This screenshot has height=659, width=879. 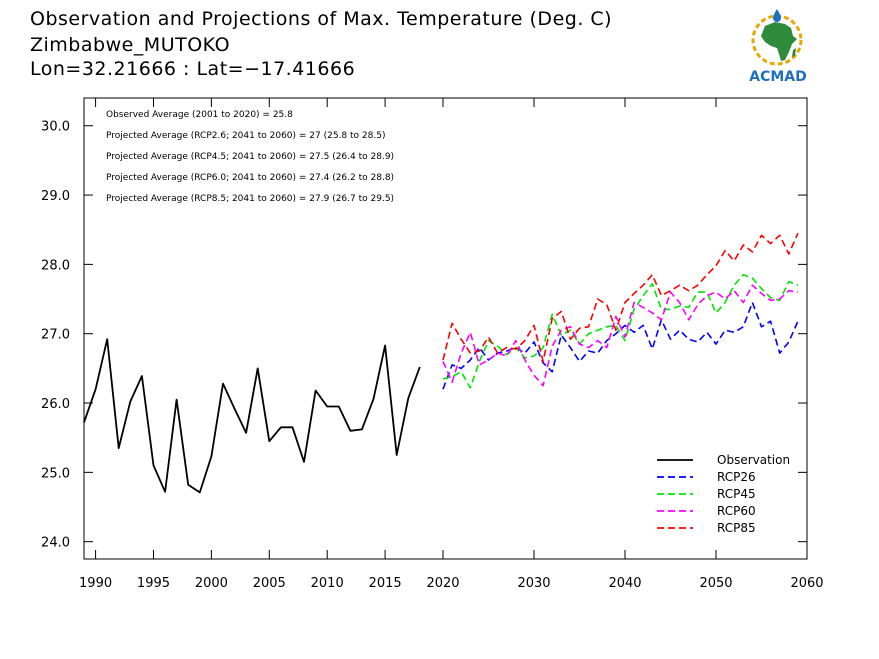 I want to click on legend-label: RCP45, so click(x=736, y=494).